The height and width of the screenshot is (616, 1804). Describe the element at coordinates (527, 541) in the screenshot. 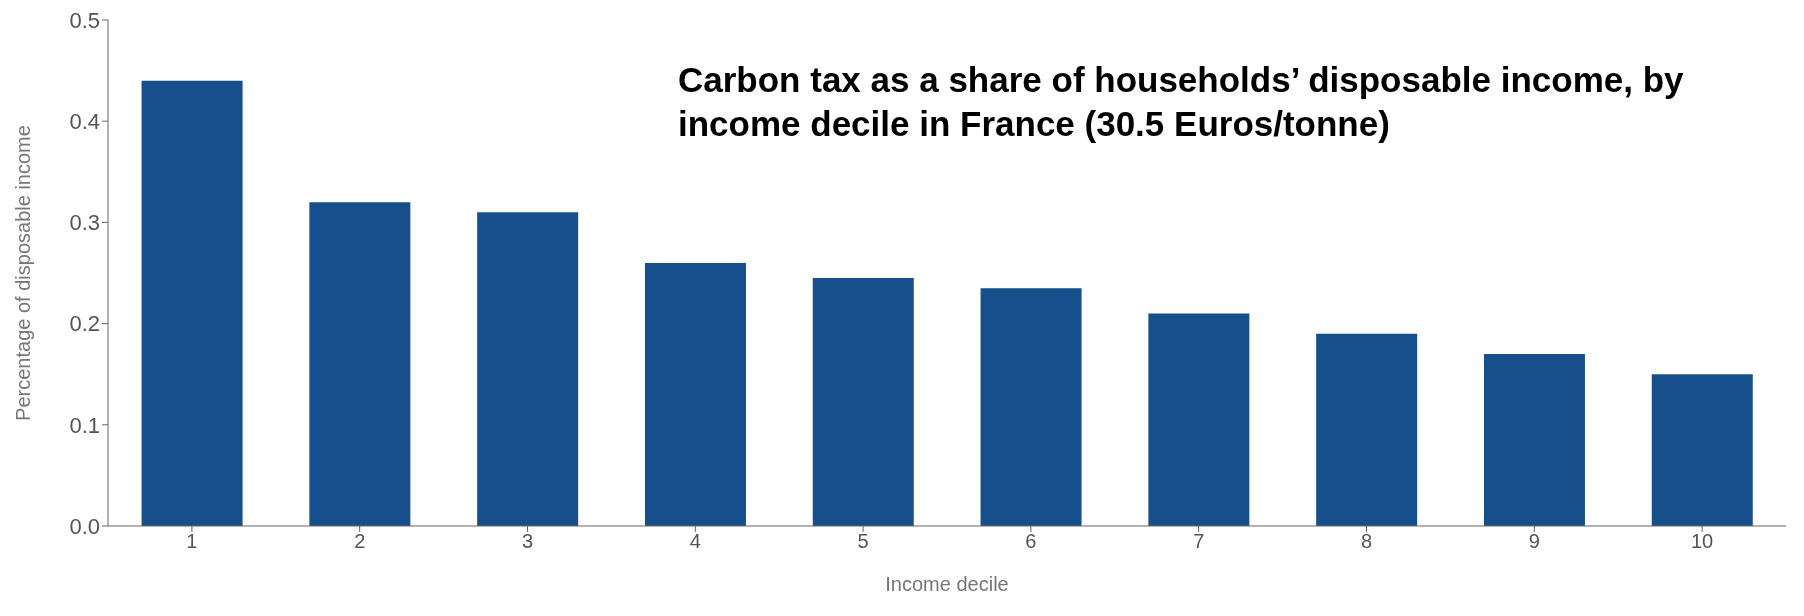

I see `x-tick-label: 3` at that location.